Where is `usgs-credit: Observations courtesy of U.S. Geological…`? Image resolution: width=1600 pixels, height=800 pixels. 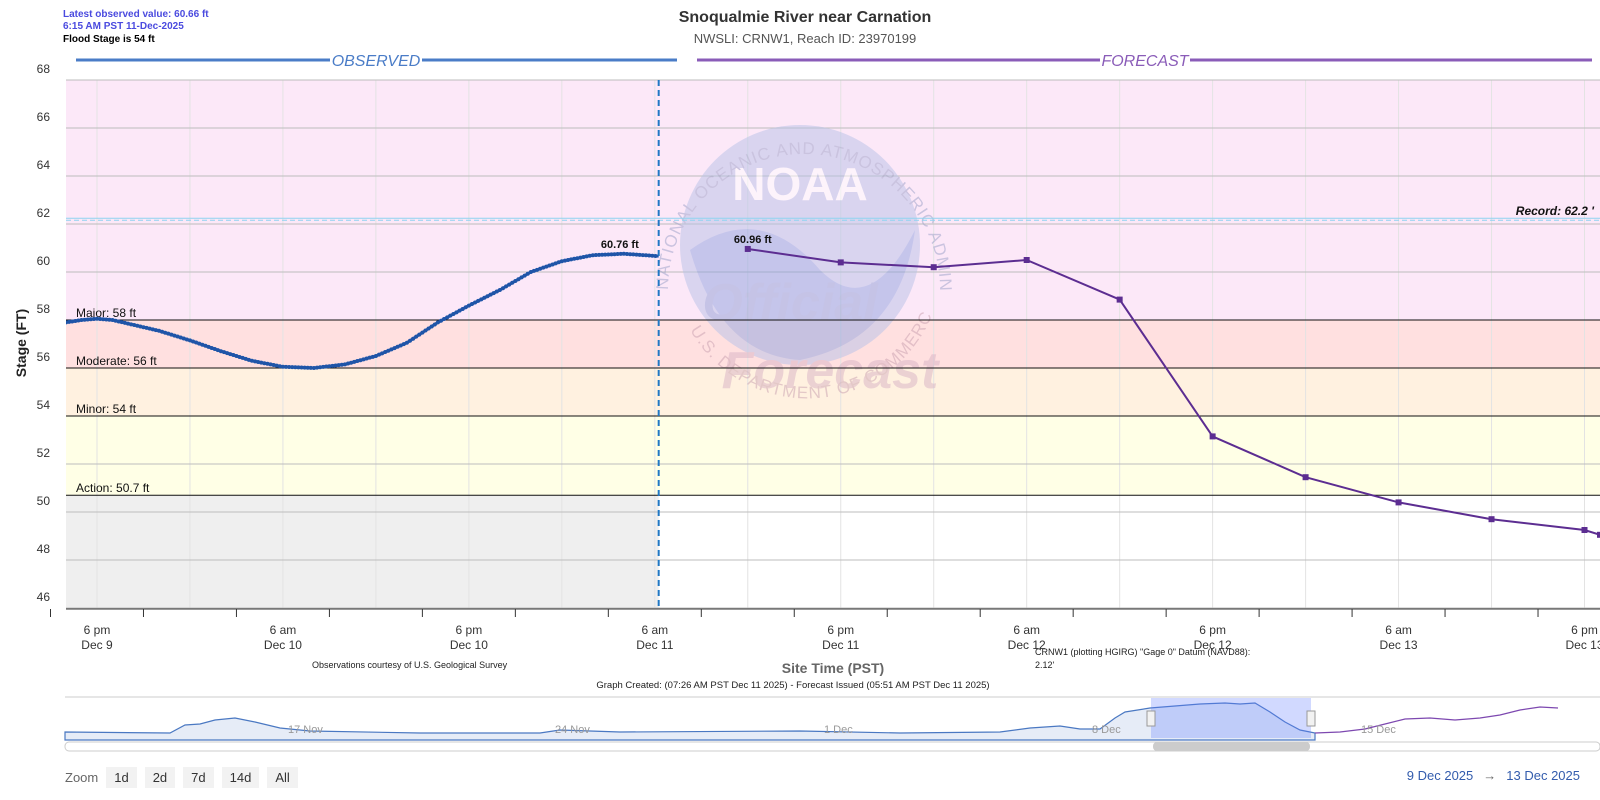 usgs-credit: Observations courtesy of U.S. Geological… is located at coordinates (410, 665).